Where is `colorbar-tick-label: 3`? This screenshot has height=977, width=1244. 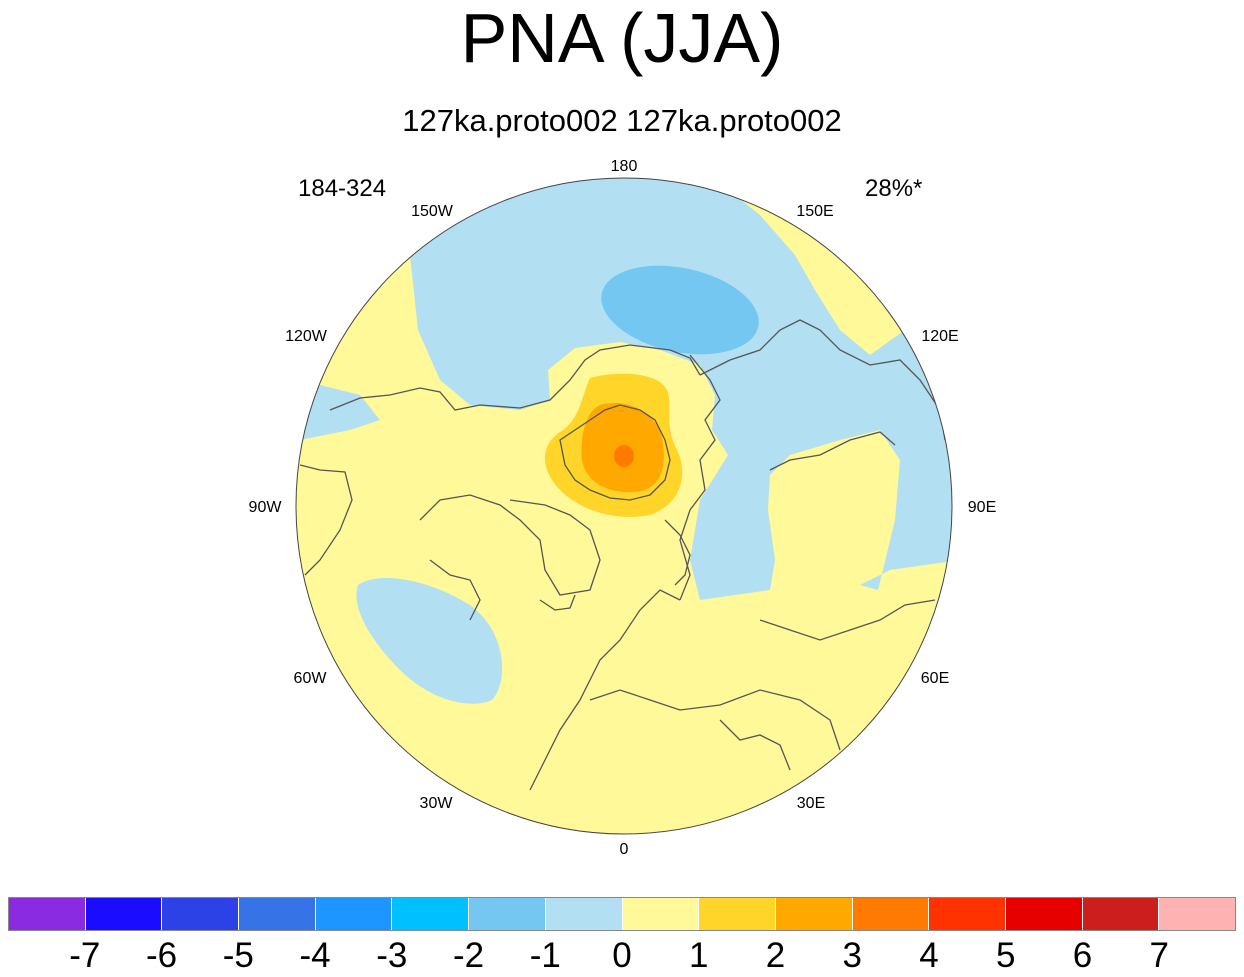
colorbar-tick-label: 3 is located at coordinates (852, 955).